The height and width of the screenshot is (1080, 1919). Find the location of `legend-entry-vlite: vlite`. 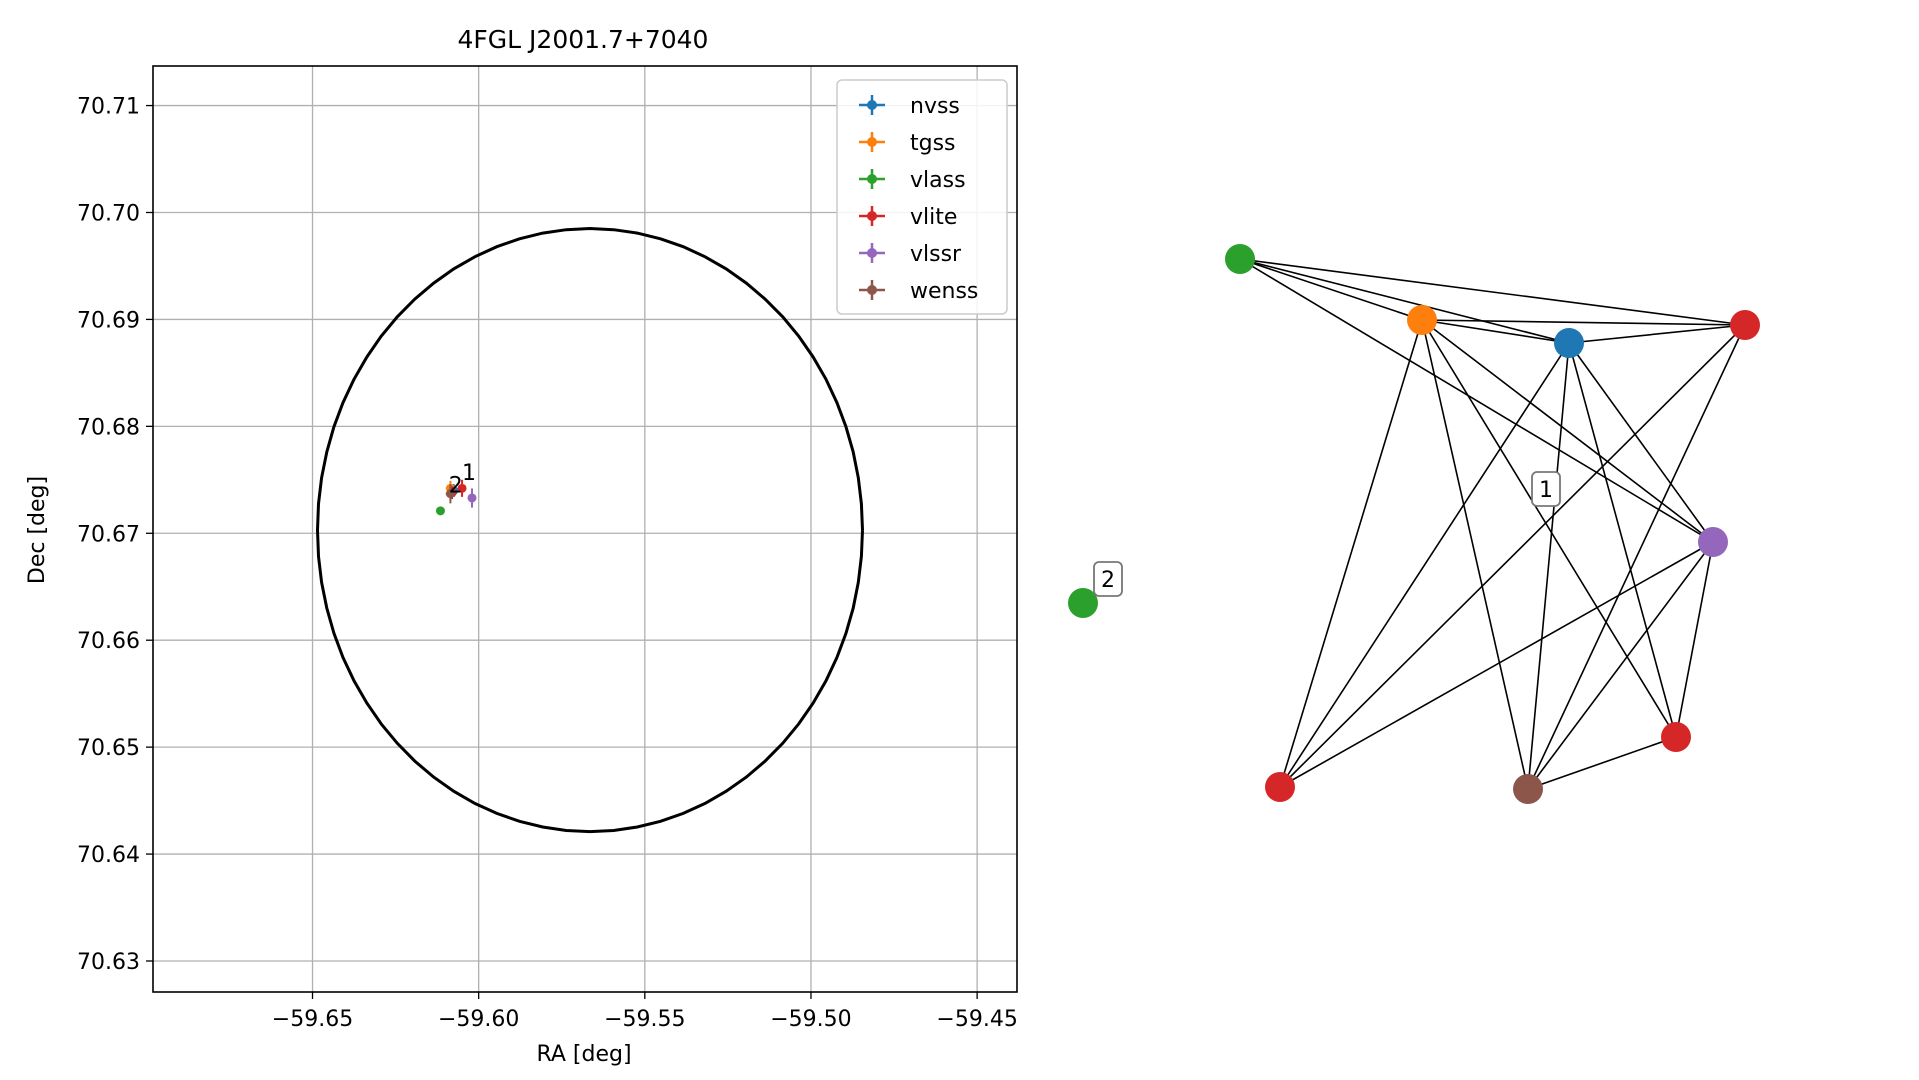

legend-entry-vlite: vlite is located at coordinates (908, 217).